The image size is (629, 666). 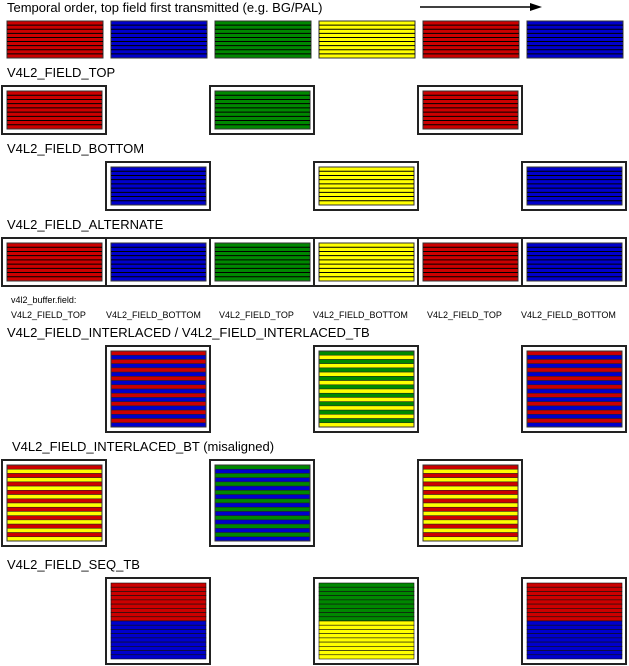 What do you see at coordinates (44, 300) in the screenshot?
I see `buffer-field-caption: v4l2_buffer.field:` at bounding box center [44, 300].